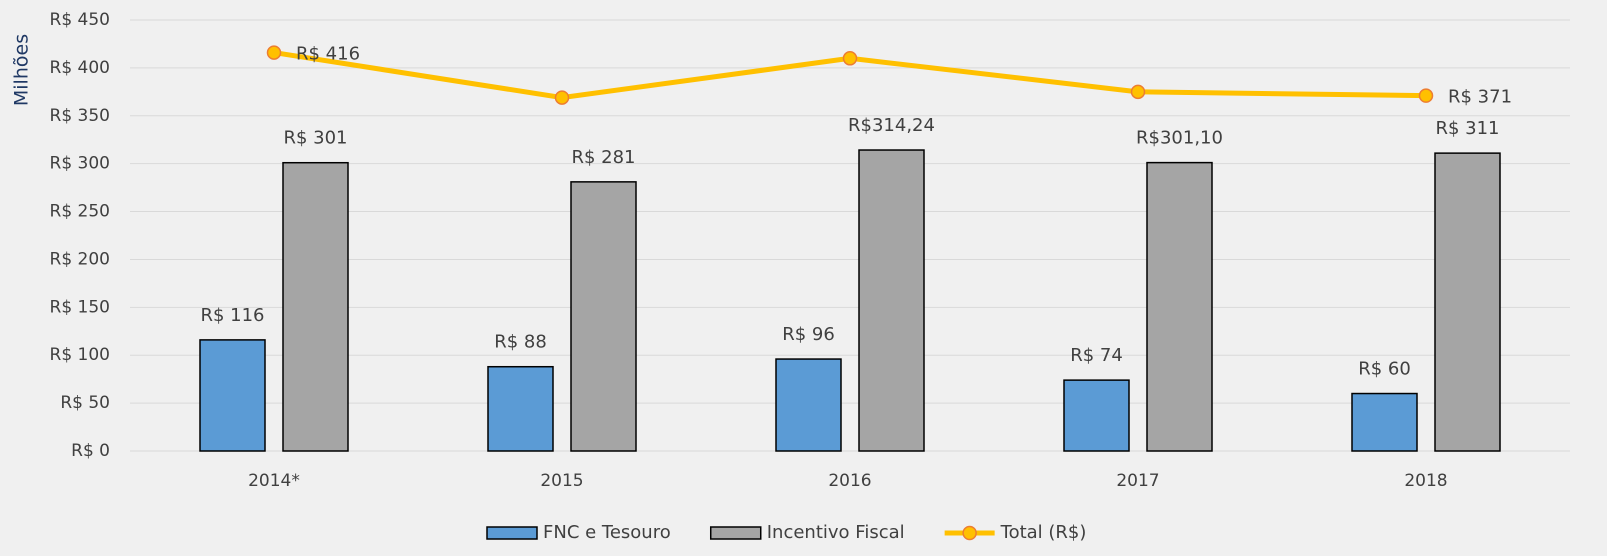 The width and height of the screenshot is (1607, 556). Describe the element at coordinates (80, 164) in the screenshot. I see `y-tick-label: R$ 300` at that location.